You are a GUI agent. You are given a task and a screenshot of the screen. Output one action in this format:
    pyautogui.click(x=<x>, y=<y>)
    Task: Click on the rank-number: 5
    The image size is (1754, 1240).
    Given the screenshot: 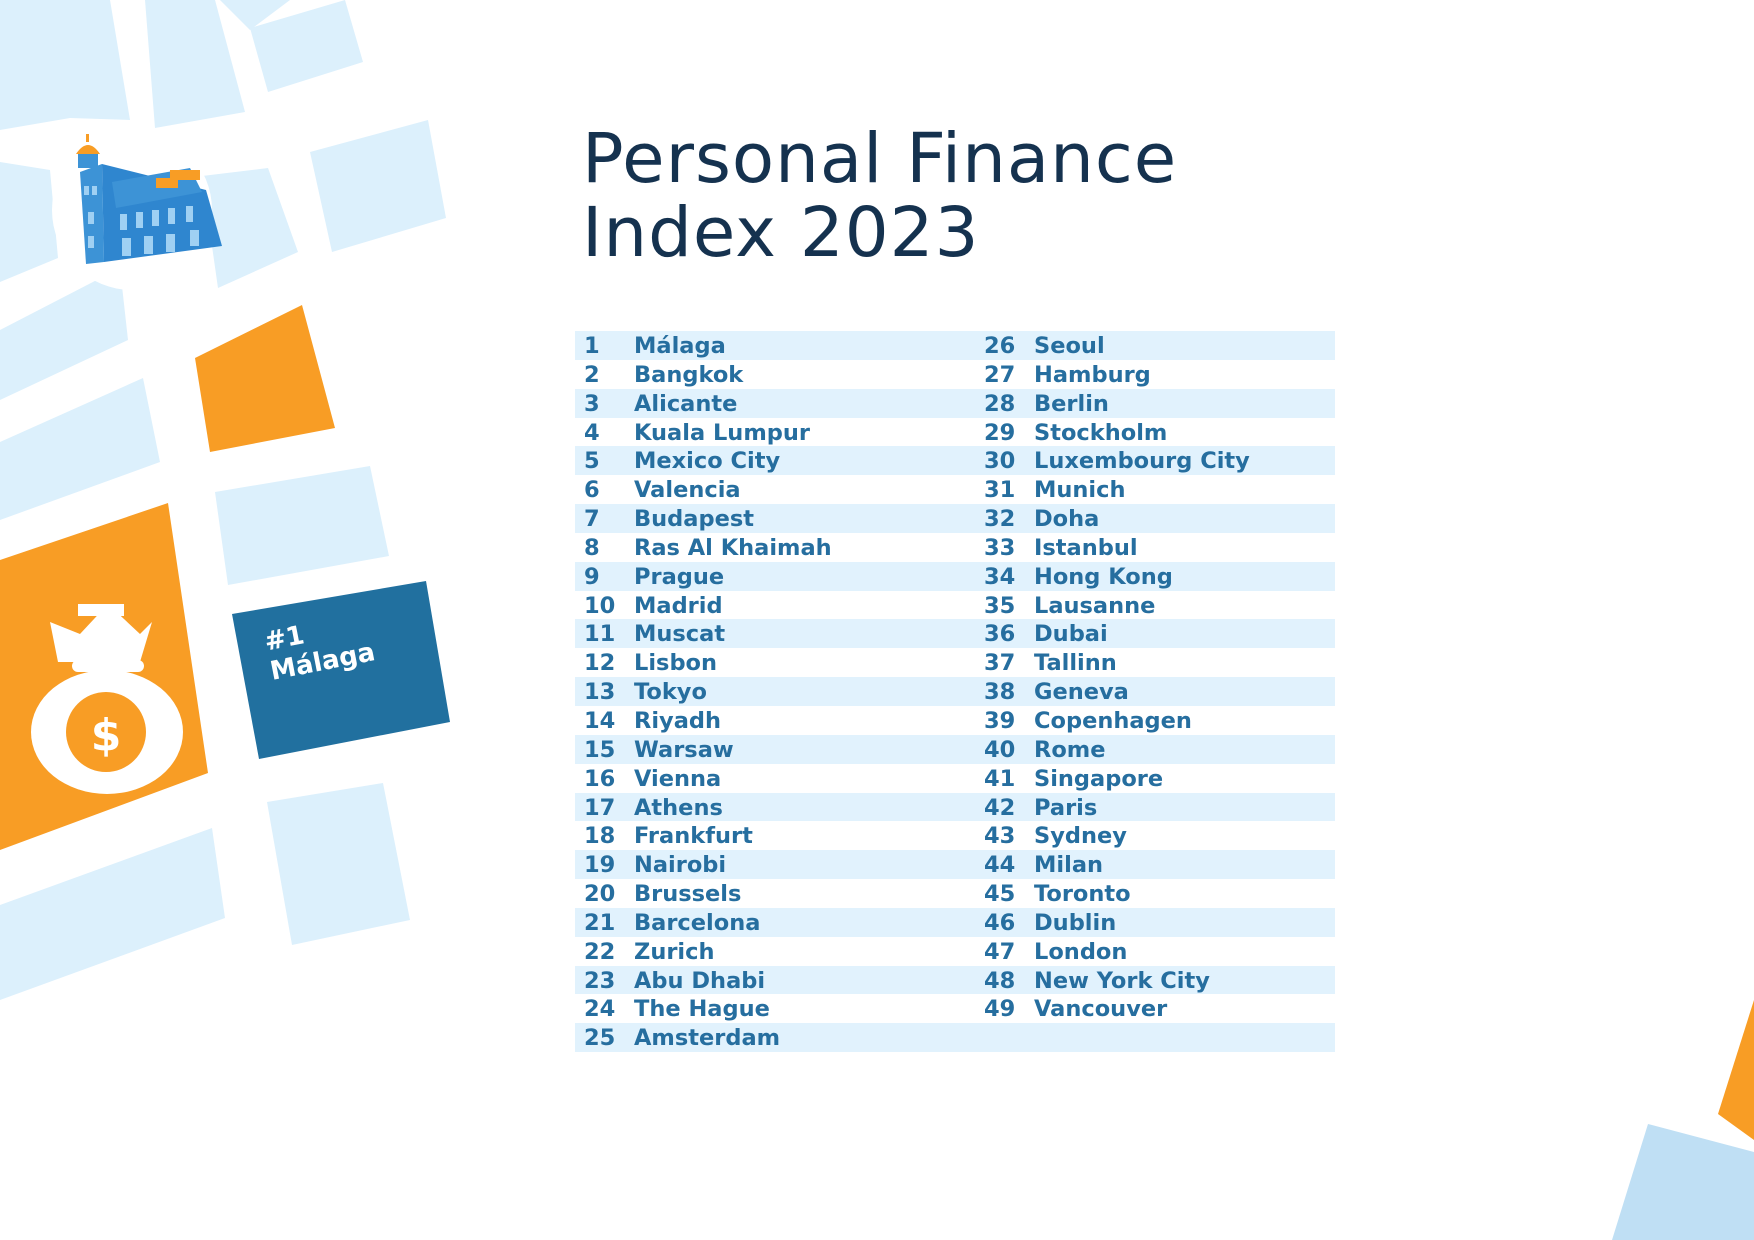 What is the action you would take?
    pyautogui.click(x=592, y=461)
    